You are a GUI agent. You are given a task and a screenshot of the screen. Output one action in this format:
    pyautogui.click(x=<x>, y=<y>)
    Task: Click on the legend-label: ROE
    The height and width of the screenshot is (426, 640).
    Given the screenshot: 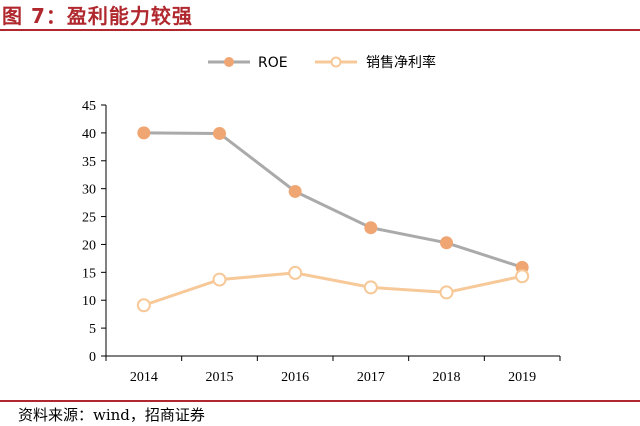 What is the action you would take?
    pyautogui.click(x=273, y=63)
    